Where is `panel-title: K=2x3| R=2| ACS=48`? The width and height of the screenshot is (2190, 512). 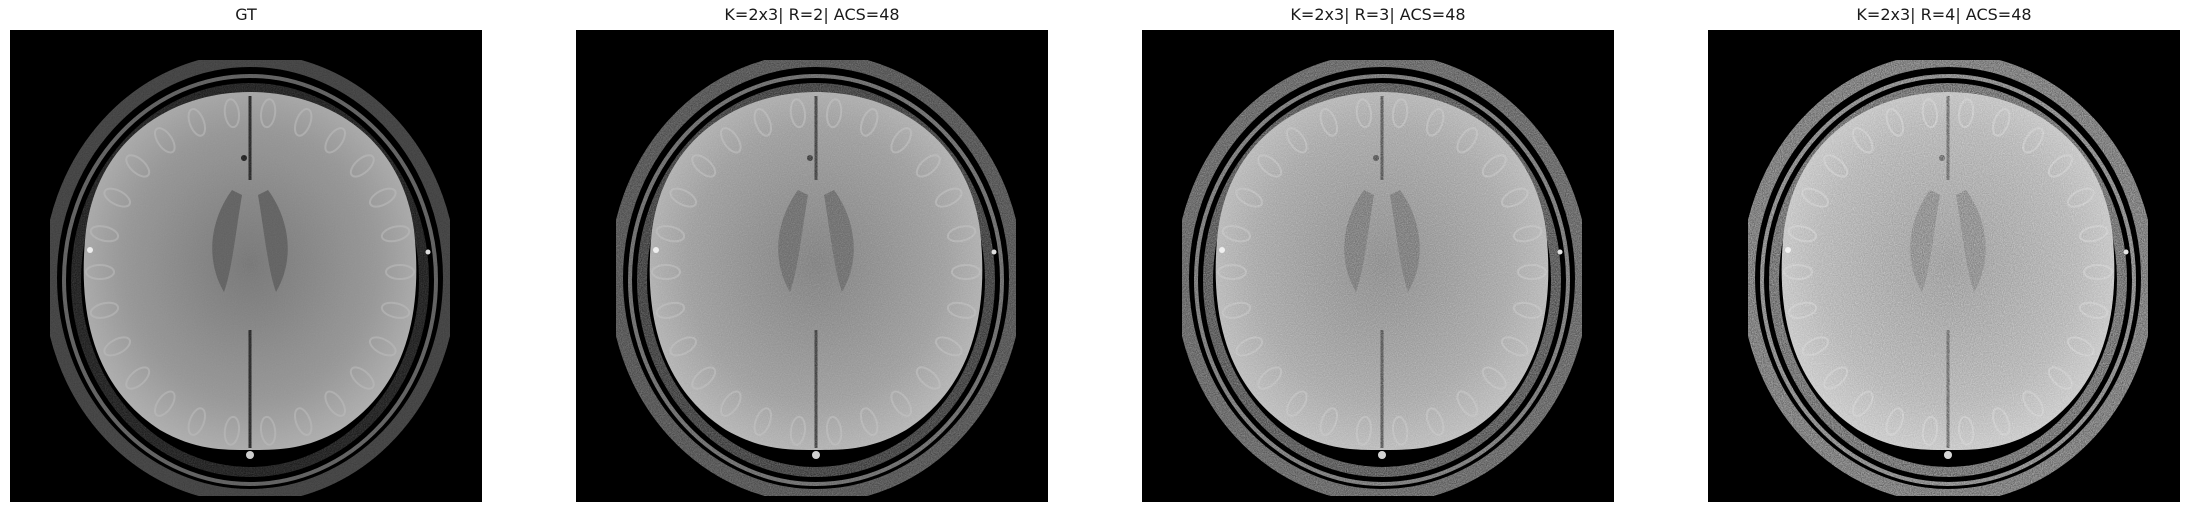
panel-title: K=2x3| R=2| ACS=48 is located at coordinates (812, 14).